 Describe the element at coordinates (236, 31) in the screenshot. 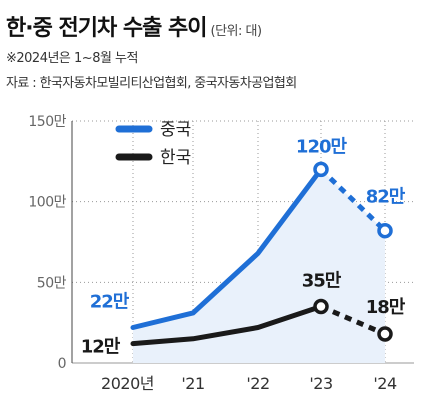

I see `unit-label: (단위: 대)` at that location.